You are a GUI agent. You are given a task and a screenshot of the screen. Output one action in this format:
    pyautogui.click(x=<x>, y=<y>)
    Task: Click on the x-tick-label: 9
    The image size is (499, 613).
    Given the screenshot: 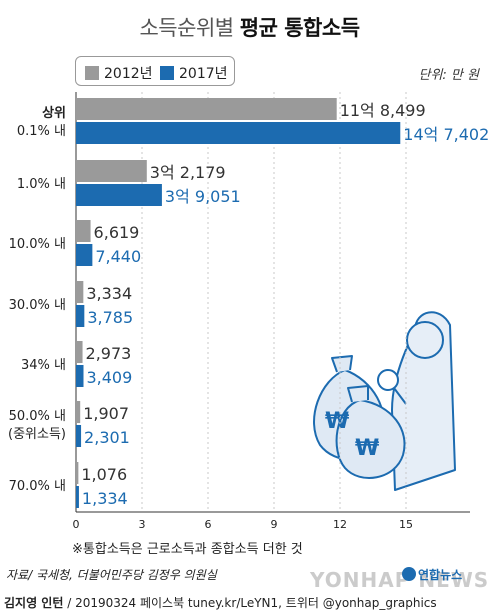 What is the action you would take?
    pyautogui.click(x=274, y=524)
    